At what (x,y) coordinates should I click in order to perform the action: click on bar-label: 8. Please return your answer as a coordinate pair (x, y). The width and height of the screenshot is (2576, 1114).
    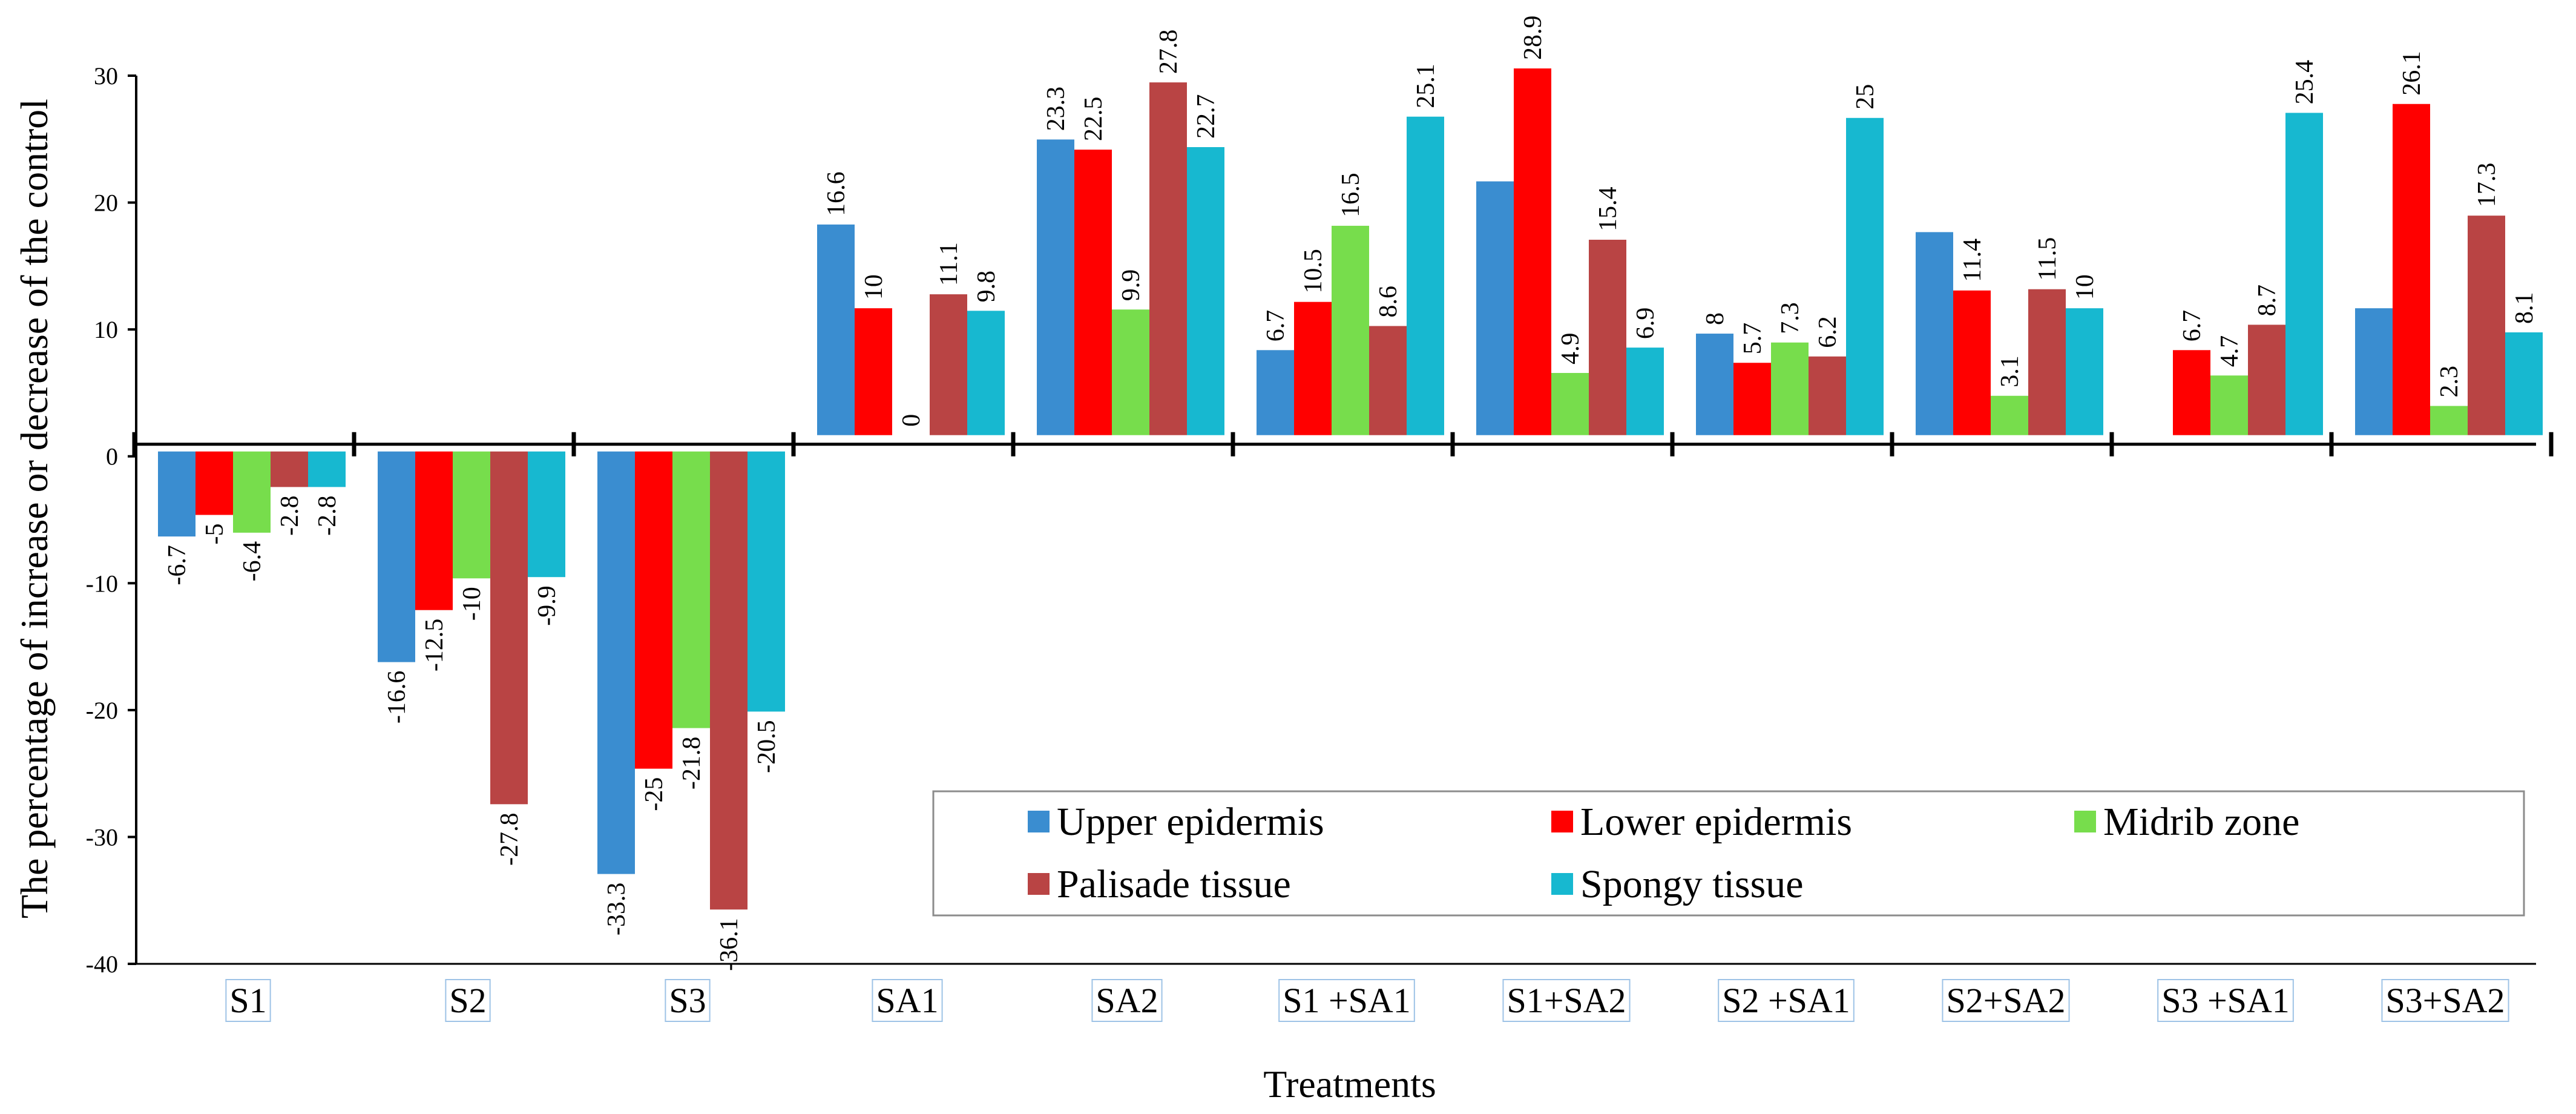
    Looking at the image, I should click on (1715, 318).